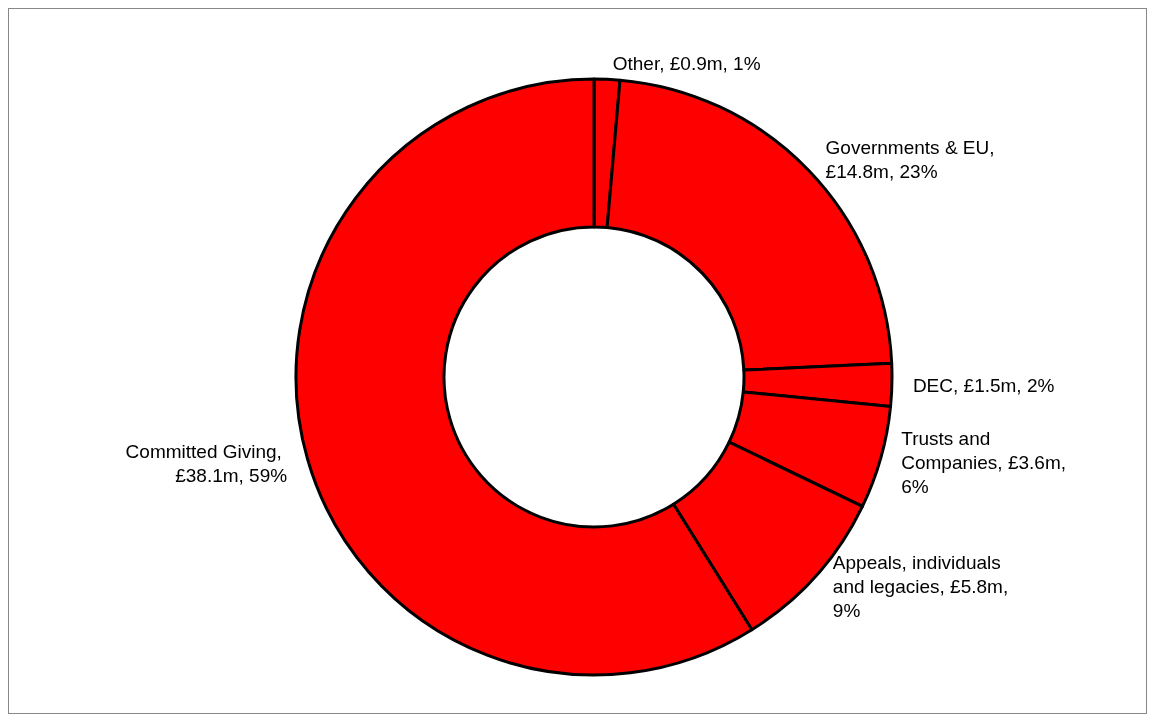 The width and height of the screenshot is (1155, 722). What do you see at coordinates (206, 464) in the screenshot?
I see `slice-label: Committed Giving, £38.1m, 59%` at bounding box center [206, 464].